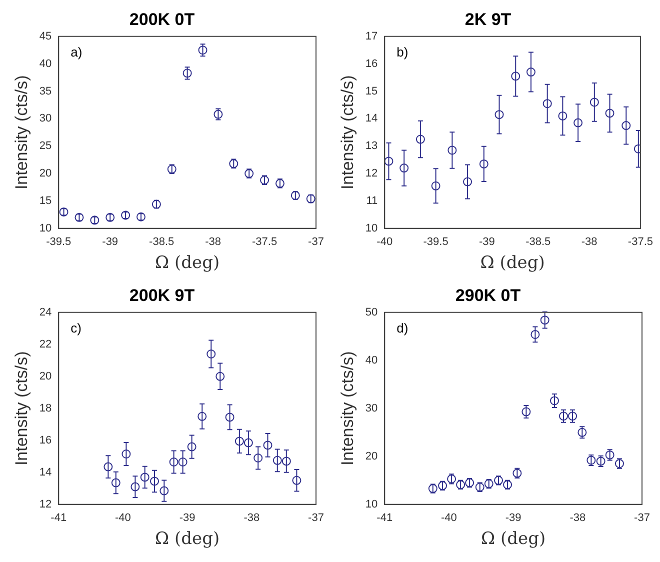 The image size is (660, 562). Describe the element at coordinates (45, 344) in the screenshot. I see `y-tick-label: 22` at that location.